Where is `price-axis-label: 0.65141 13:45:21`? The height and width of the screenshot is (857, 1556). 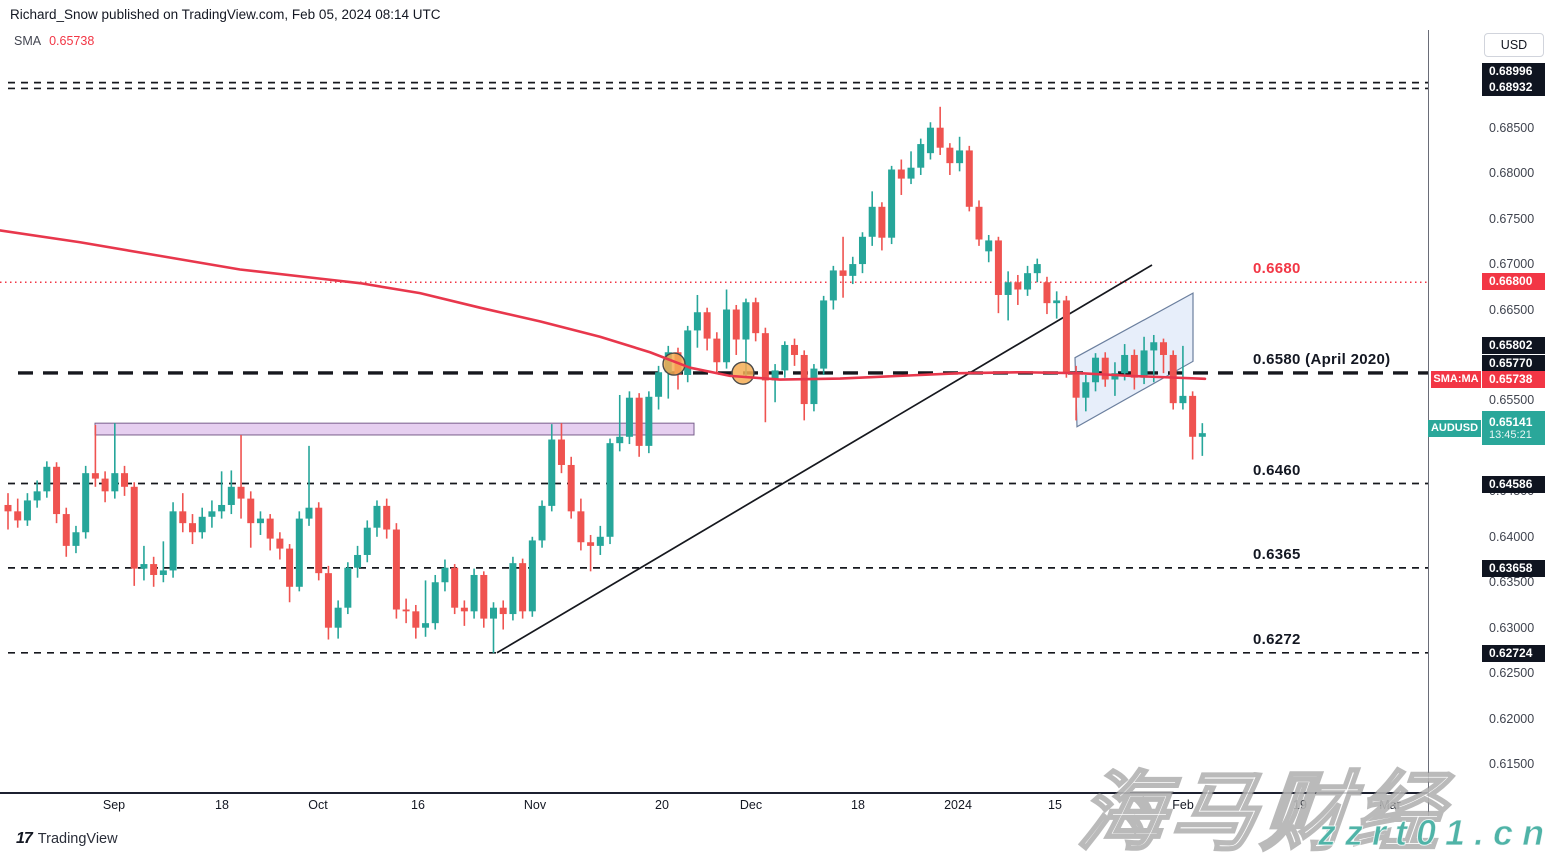 price-axis-label: 0.65141 13:45:21 is located at coordinates (1513, 428).